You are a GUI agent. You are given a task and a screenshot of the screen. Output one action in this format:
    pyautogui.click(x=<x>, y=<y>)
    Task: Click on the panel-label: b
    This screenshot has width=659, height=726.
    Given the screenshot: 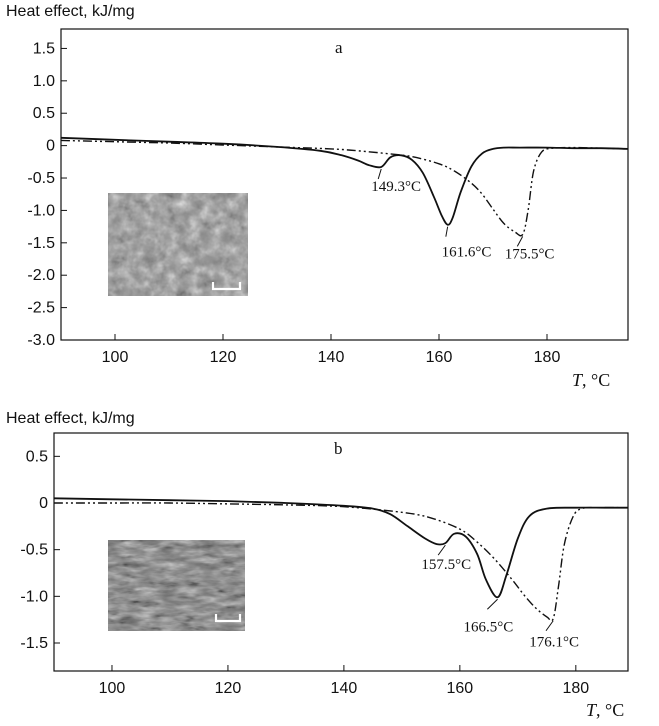 What is the action you would take?
    pyautogui.click(x=338, y=448)
    